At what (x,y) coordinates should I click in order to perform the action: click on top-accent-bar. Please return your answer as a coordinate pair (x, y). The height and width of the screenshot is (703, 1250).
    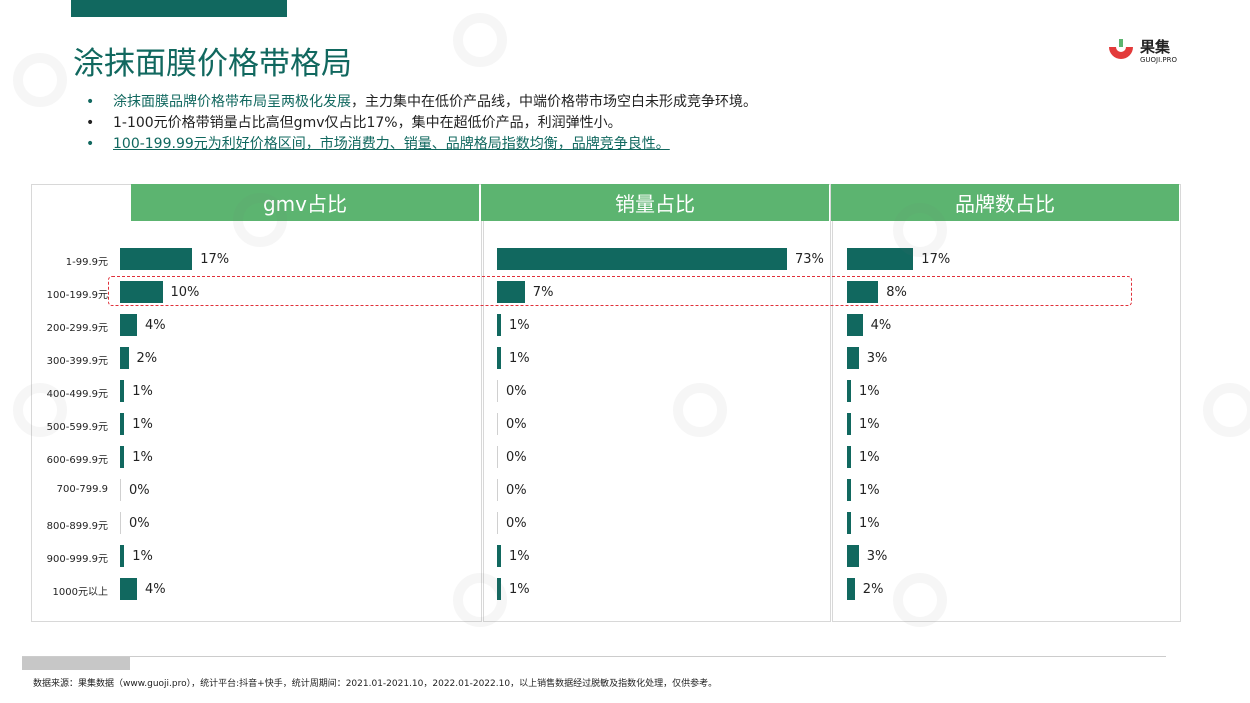
    Looking at the image, I should click on (179, 8).